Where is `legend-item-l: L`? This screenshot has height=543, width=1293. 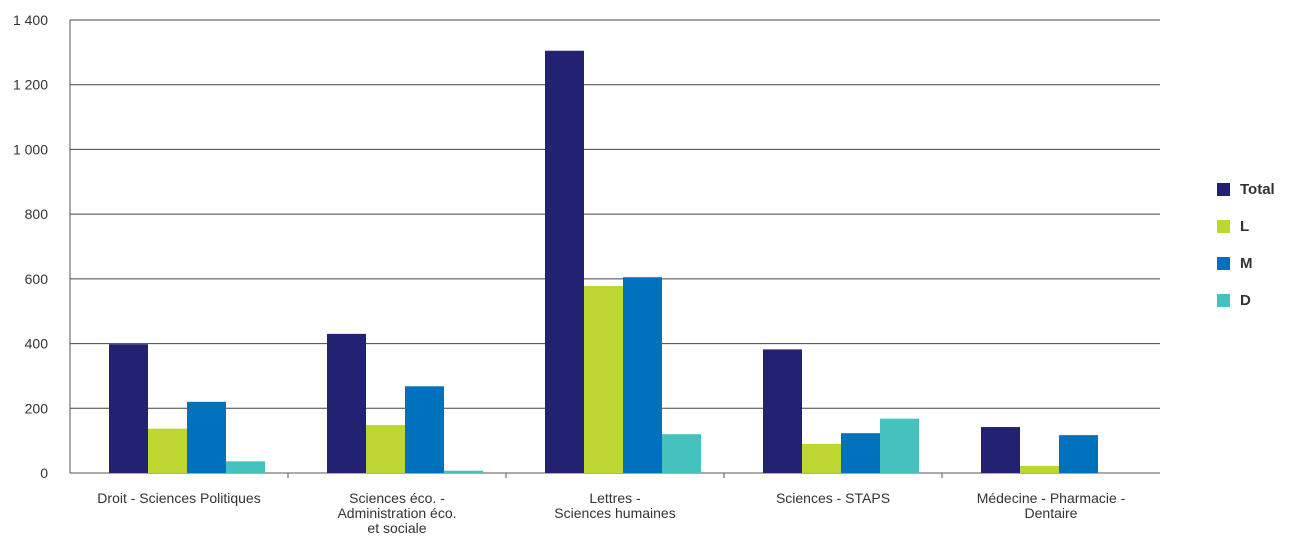
legend-item-l: L is located at coordinates (1246, 226).